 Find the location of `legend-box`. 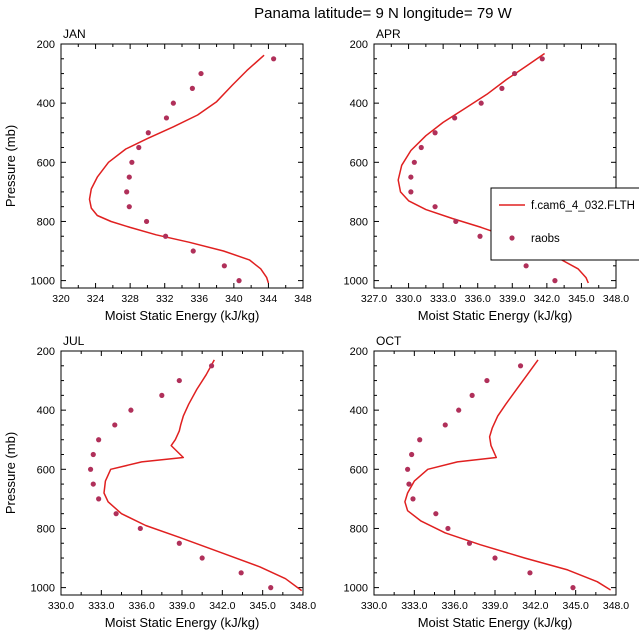

legend-box is located at coordinates (564, 224).